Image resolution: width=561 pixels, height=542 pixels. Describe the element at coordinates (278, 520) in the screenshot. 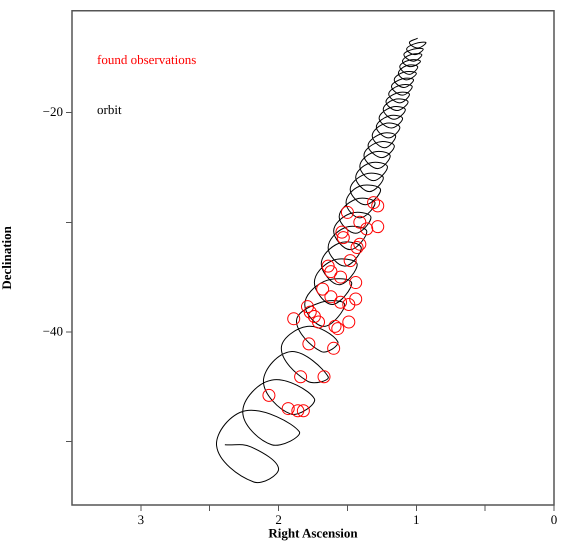

I see `x-tick-label: 2` at that location.